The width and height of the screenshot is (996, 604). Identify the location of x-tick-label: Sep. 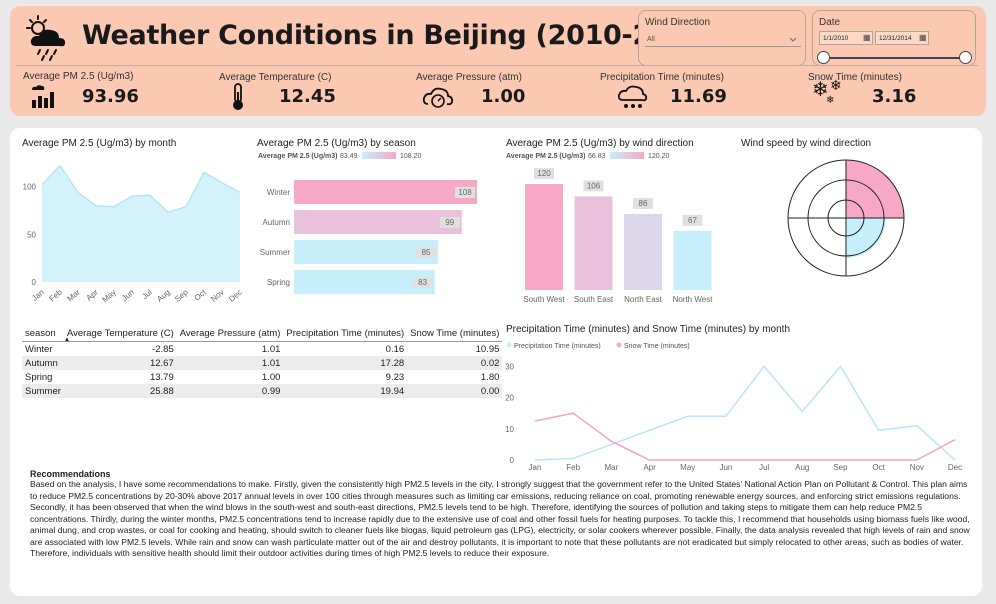
(840, 467).